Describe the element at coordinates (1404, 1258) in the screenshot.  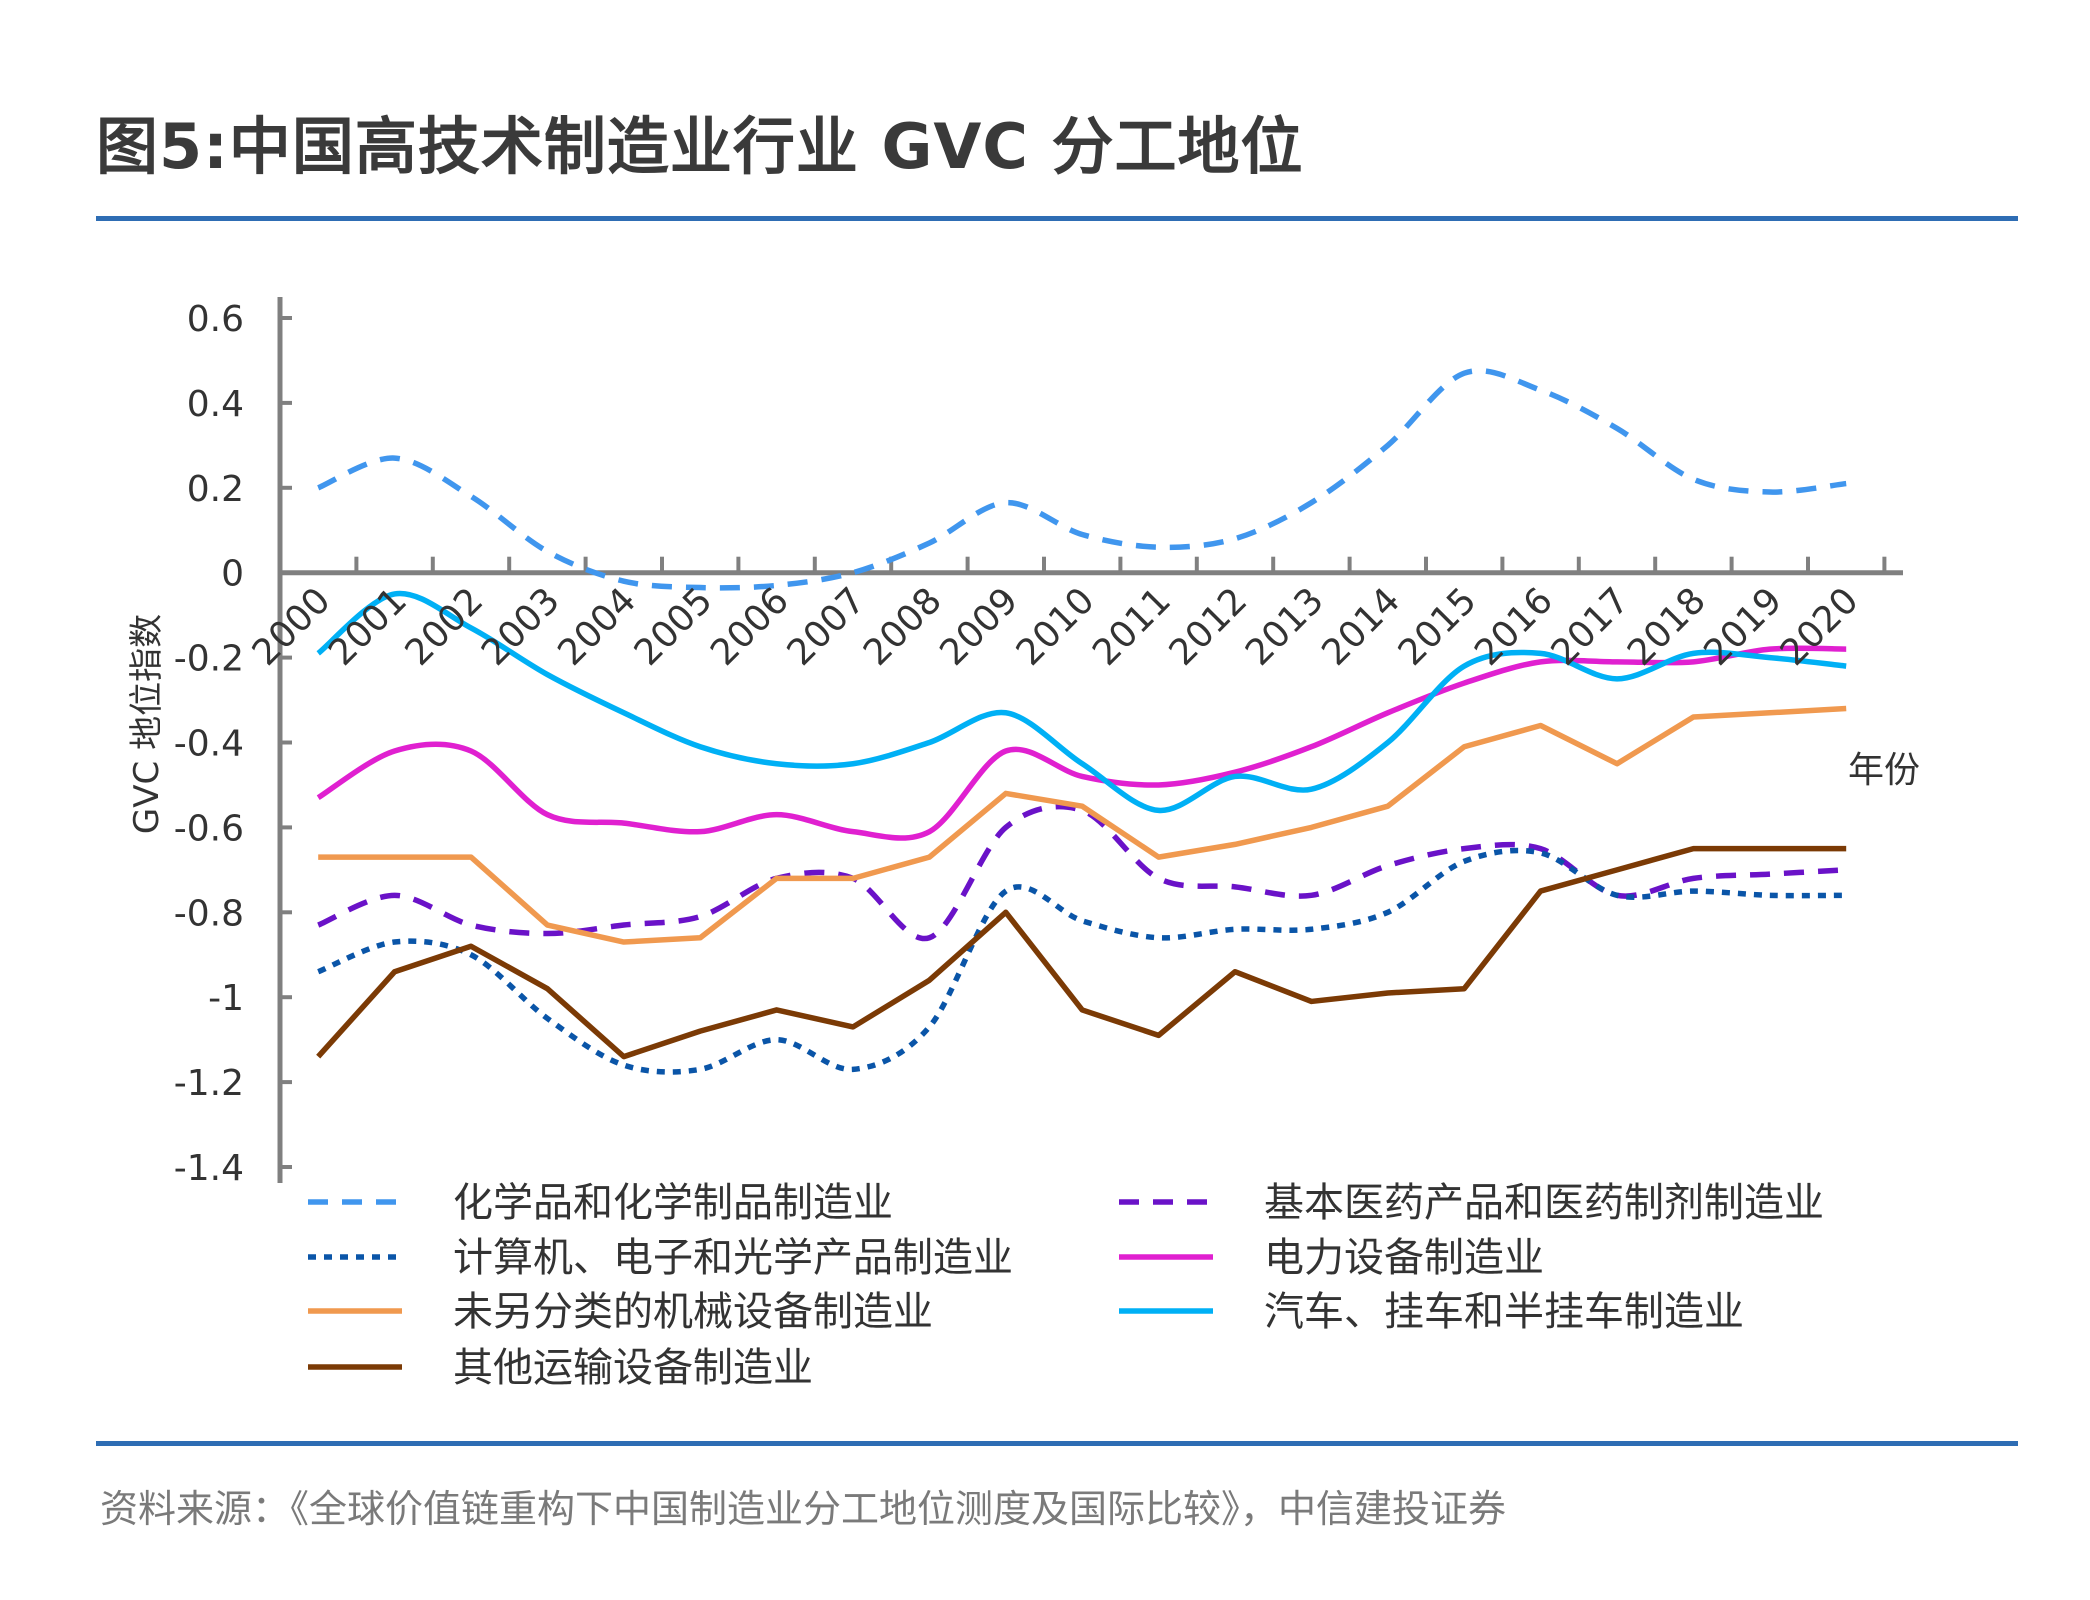
I see `legend-label: 电力设备制造业` at that location.